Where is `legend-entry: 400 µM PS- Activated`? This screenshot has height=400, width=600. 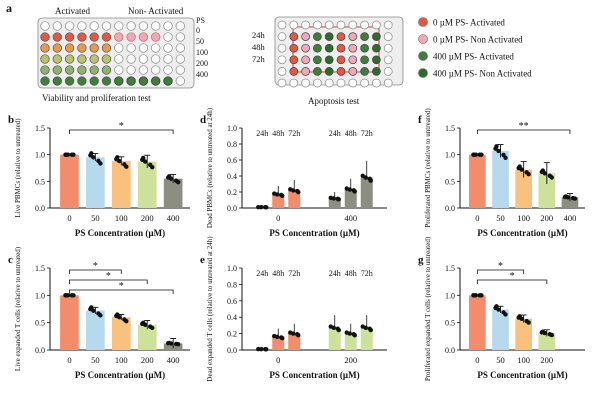 legend-entry: 400 µM PS- Activated is located at coordinates (473, 57).